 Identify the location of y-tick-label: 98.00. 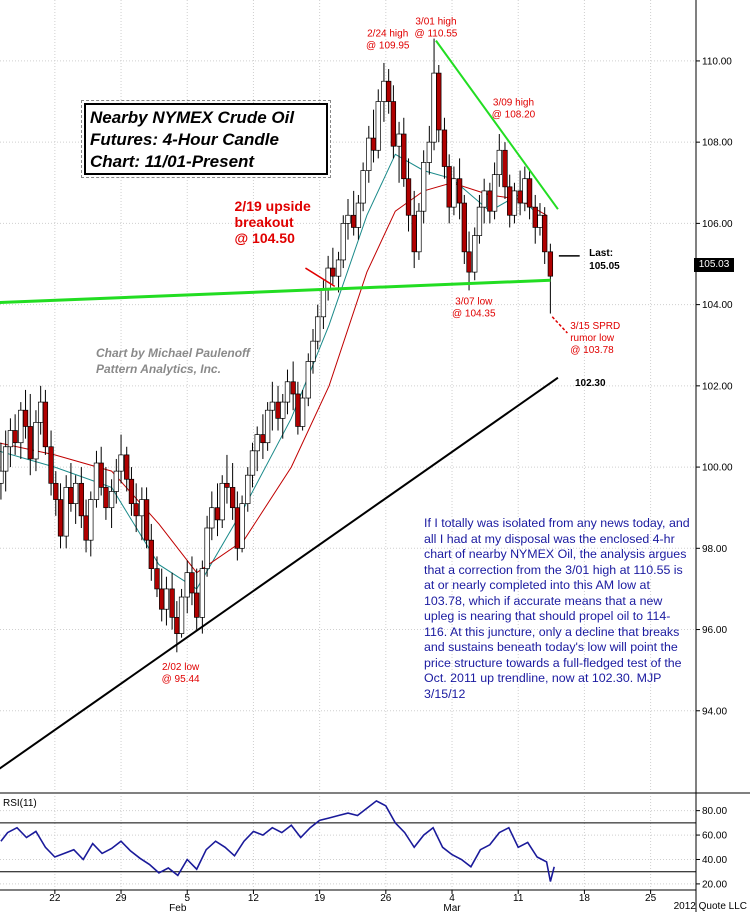
(714, 549).